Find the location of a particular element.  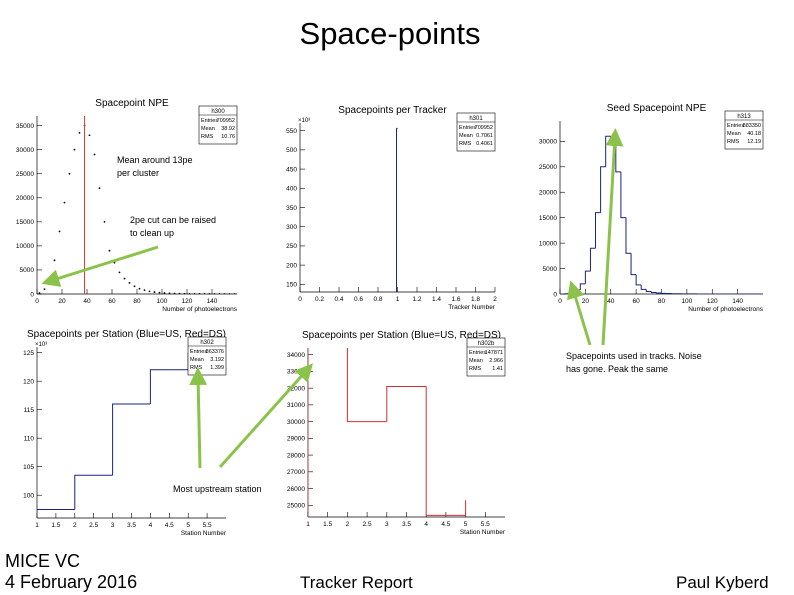

y-tick-label: 105 is located at coordinates (28, 467).